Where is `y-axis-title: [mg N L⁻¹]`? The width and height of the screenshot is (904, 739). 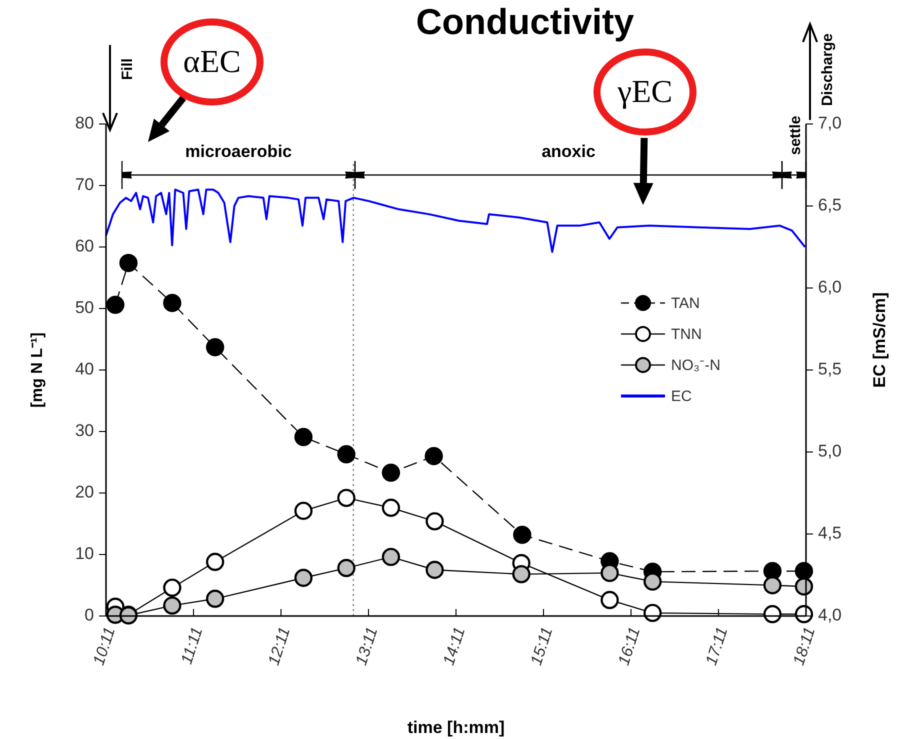 y-axis-title: [mg N L⁻¹] is located at coordinates (37, 370).